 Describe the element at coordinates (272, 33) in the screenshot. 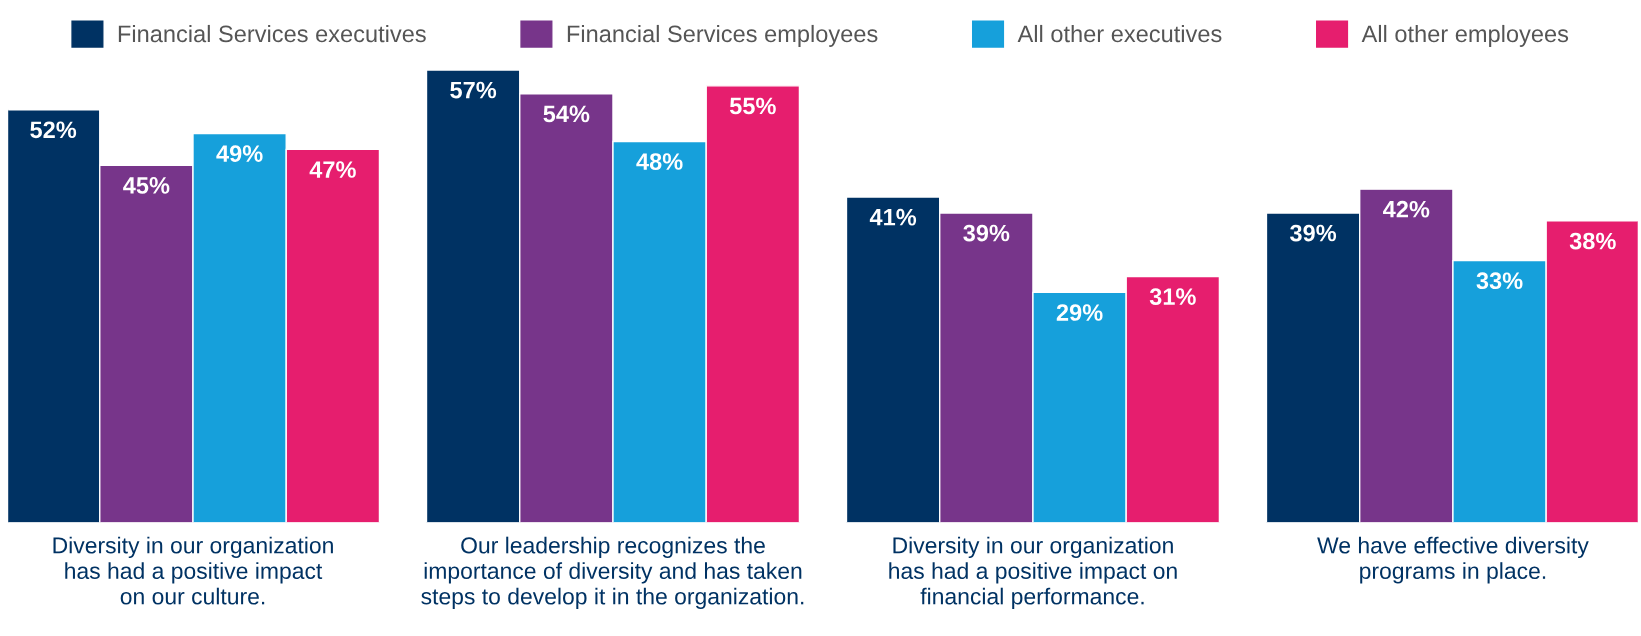

I see `legend-label: Financial Services executives` at that location.